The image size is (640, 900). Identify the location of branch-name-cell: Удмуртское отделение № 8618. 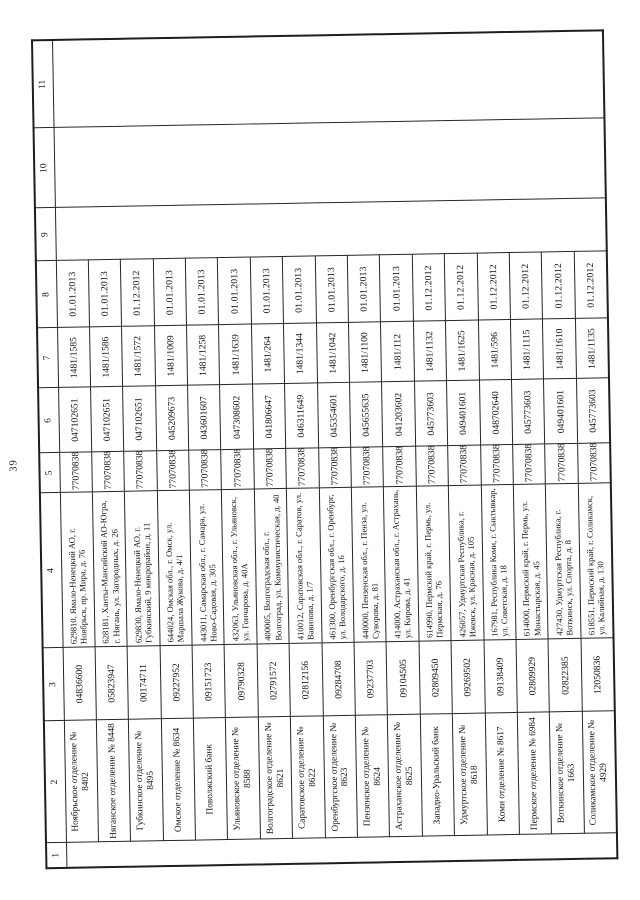
(470, 775).